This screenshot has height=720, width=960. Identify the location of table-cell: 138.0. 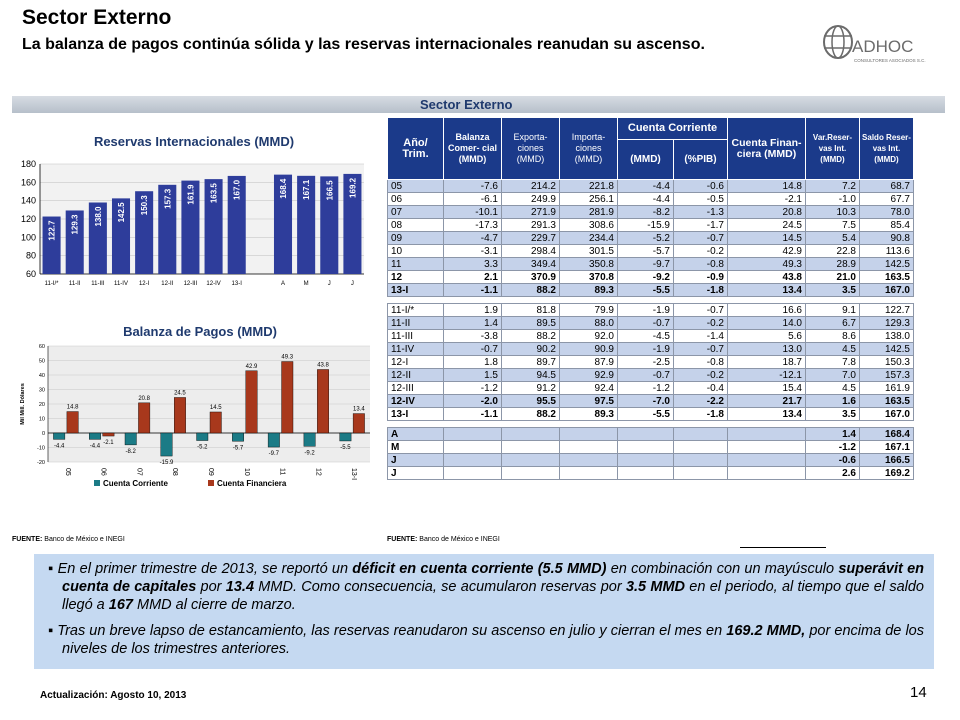
(886, 336).